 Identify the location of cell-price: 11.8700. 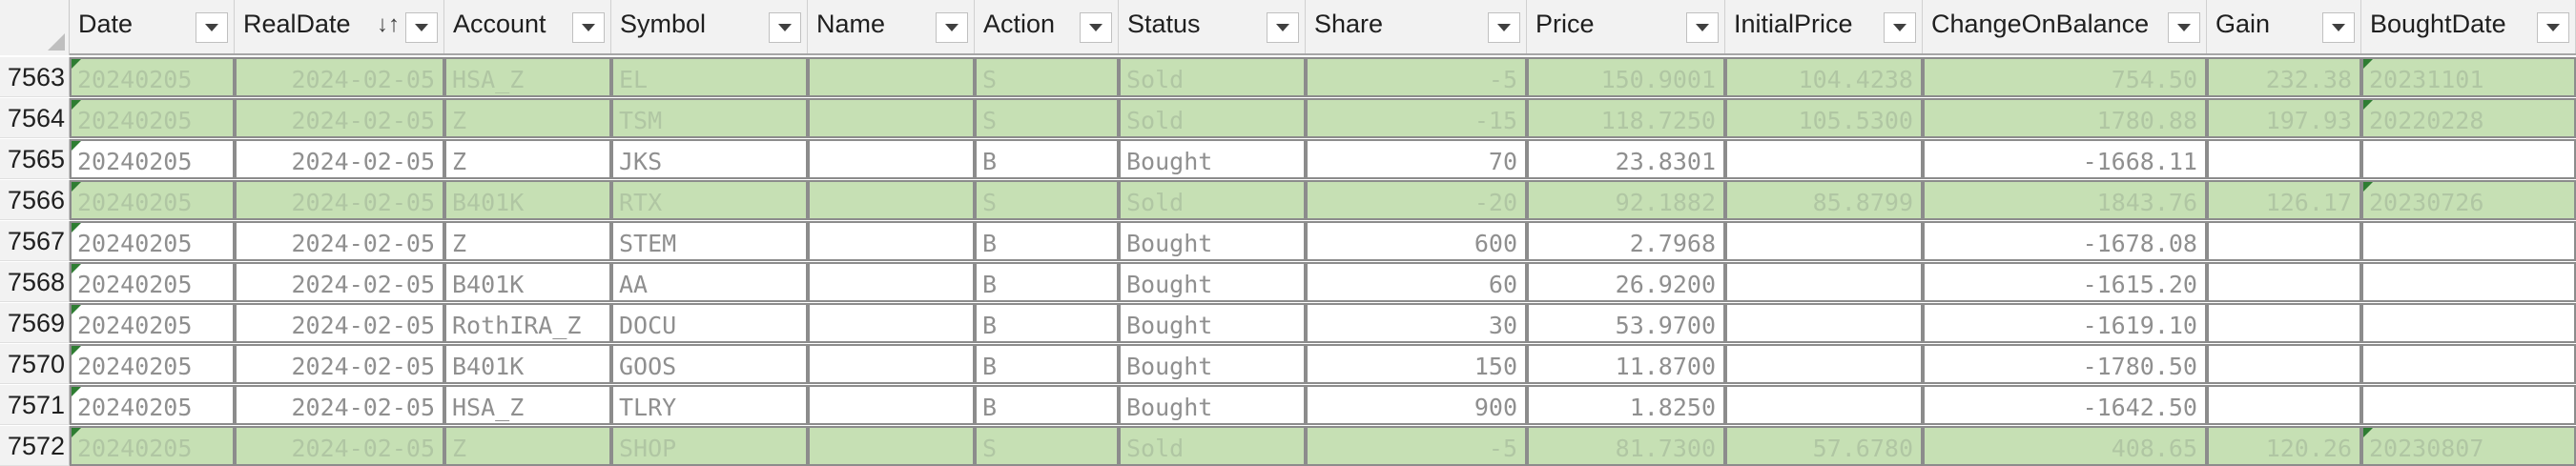
(1626, 364).